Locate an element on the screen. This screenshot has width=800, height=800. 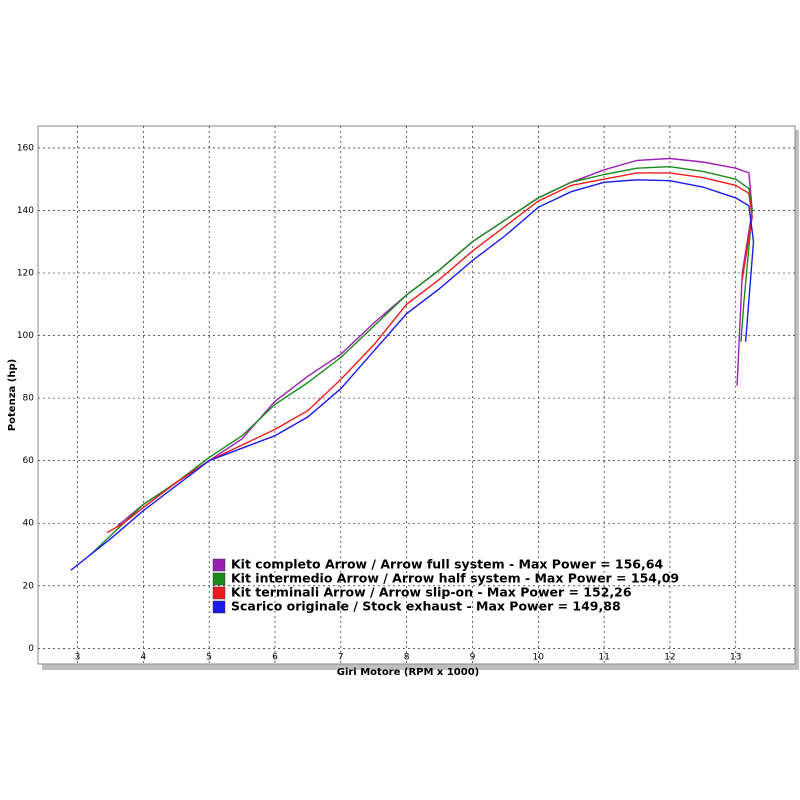
x-axis-title: Giri Motore (RPM x 1000) is located at coordinates (408, 672).